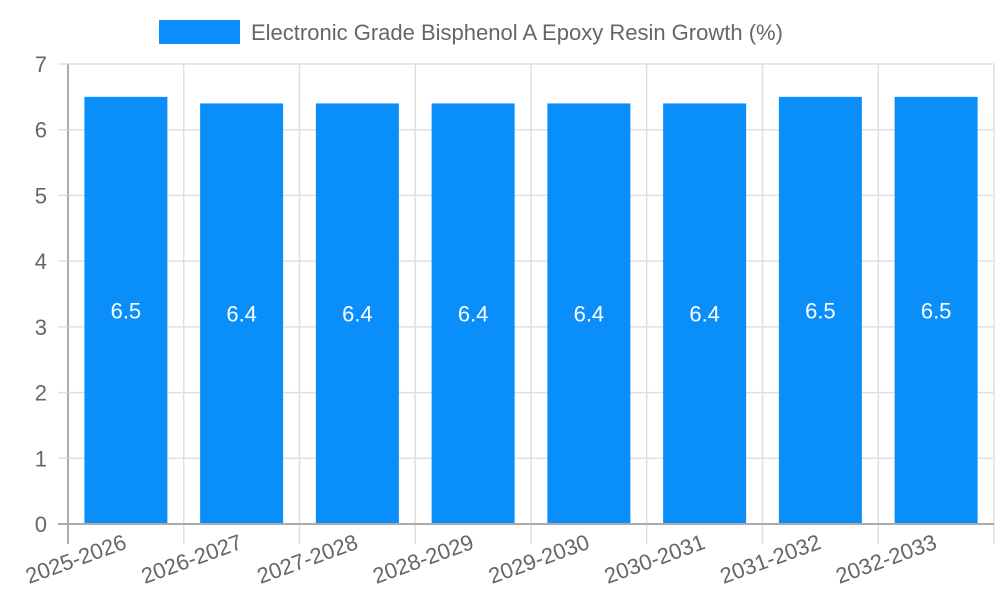  What do you see at coordinates (41, 64) in the screenshot?
I see `y-tick-label: 7` at bounding box center [41, 64].